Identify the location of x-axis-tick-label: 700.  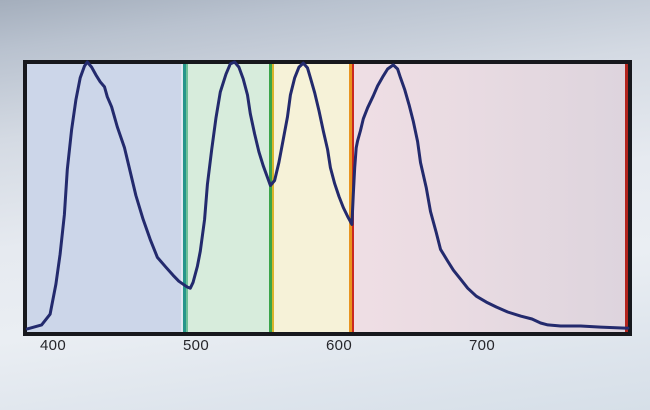
(482, 345).